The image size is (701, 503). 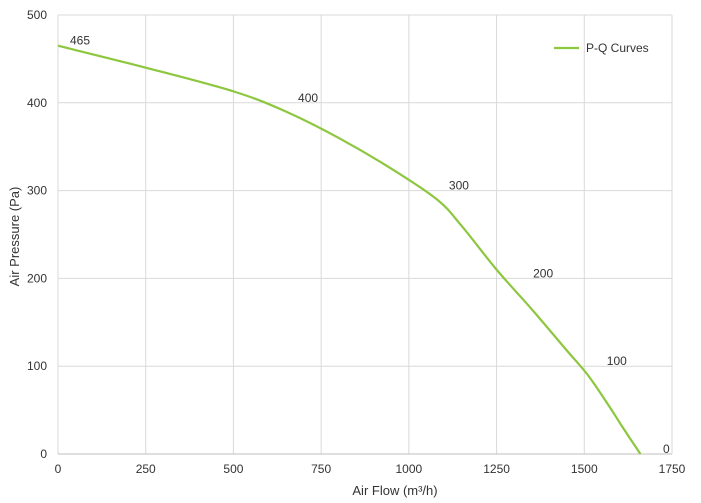 What do you see at coordinates (308, 98) in the screenshot?
I see `data-label: 400` at bounding box center [308, 98].